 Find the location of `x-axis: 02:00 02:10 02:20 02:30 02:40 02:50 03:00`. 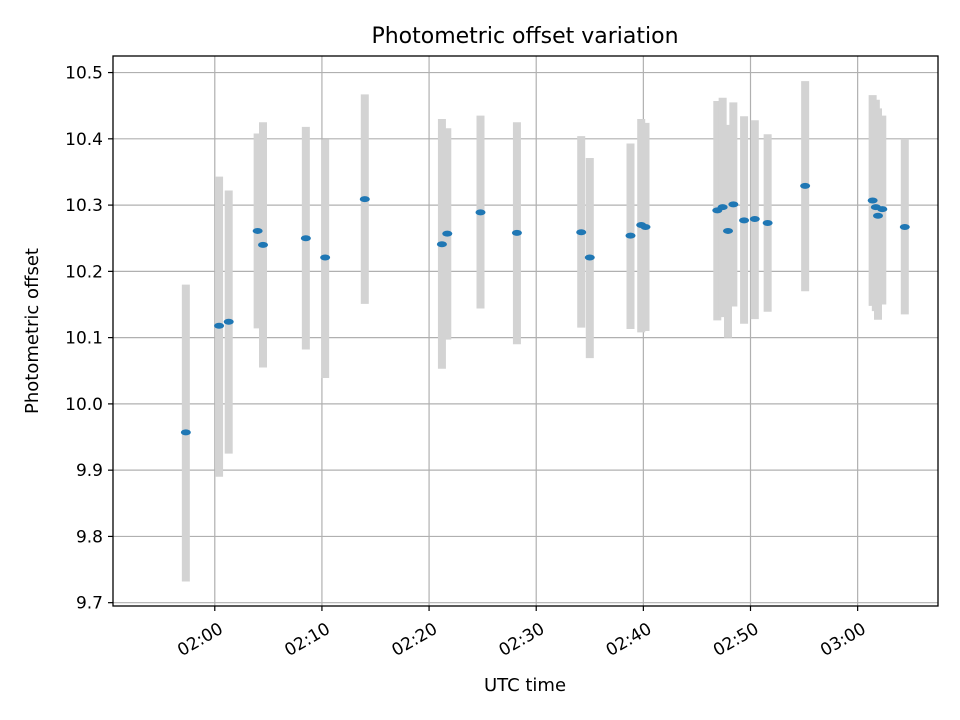

x-axis: 02:00 02:10 02:20 02:30 02:40 02:50 03:00 is located at coordinates (522, 633).